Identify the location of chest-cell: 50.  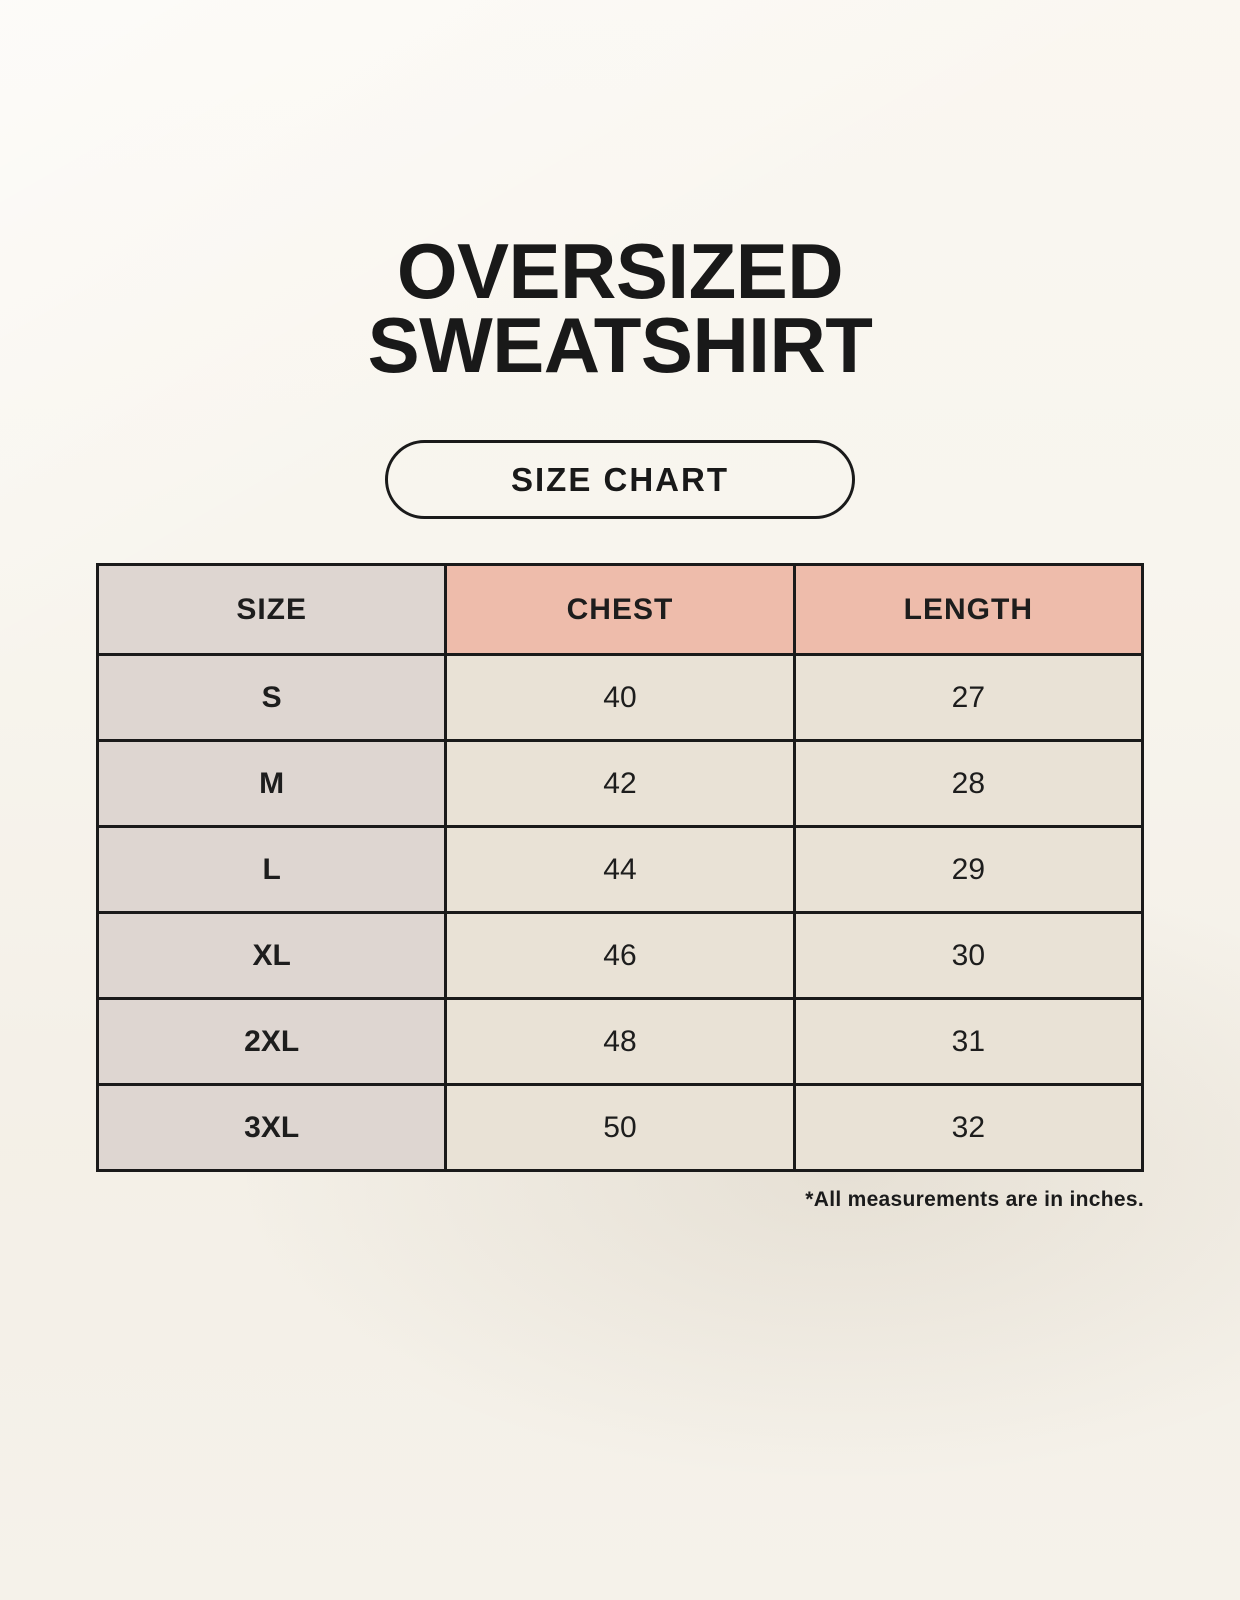
(620, 1128).